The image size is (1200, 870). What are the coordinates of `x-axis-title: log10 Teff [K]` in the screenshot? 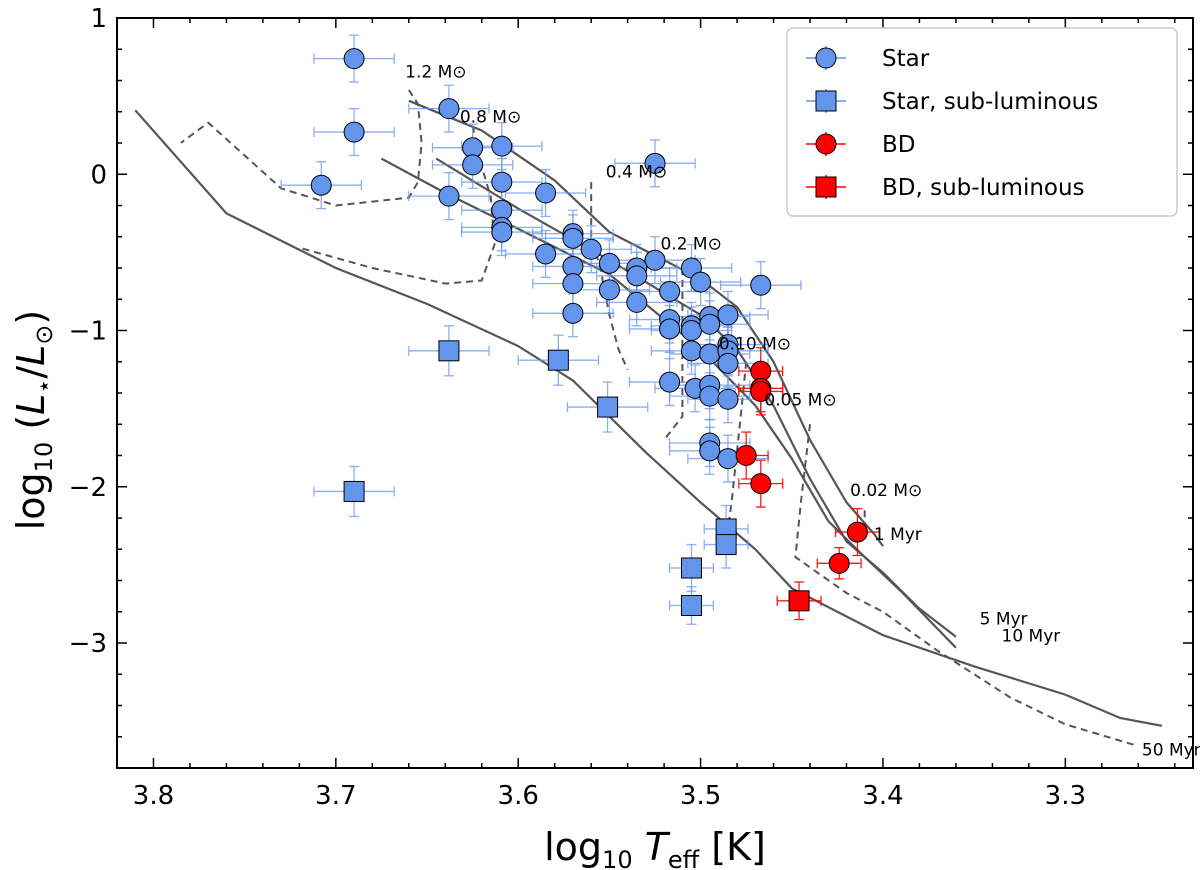 It's located at (655, 847).